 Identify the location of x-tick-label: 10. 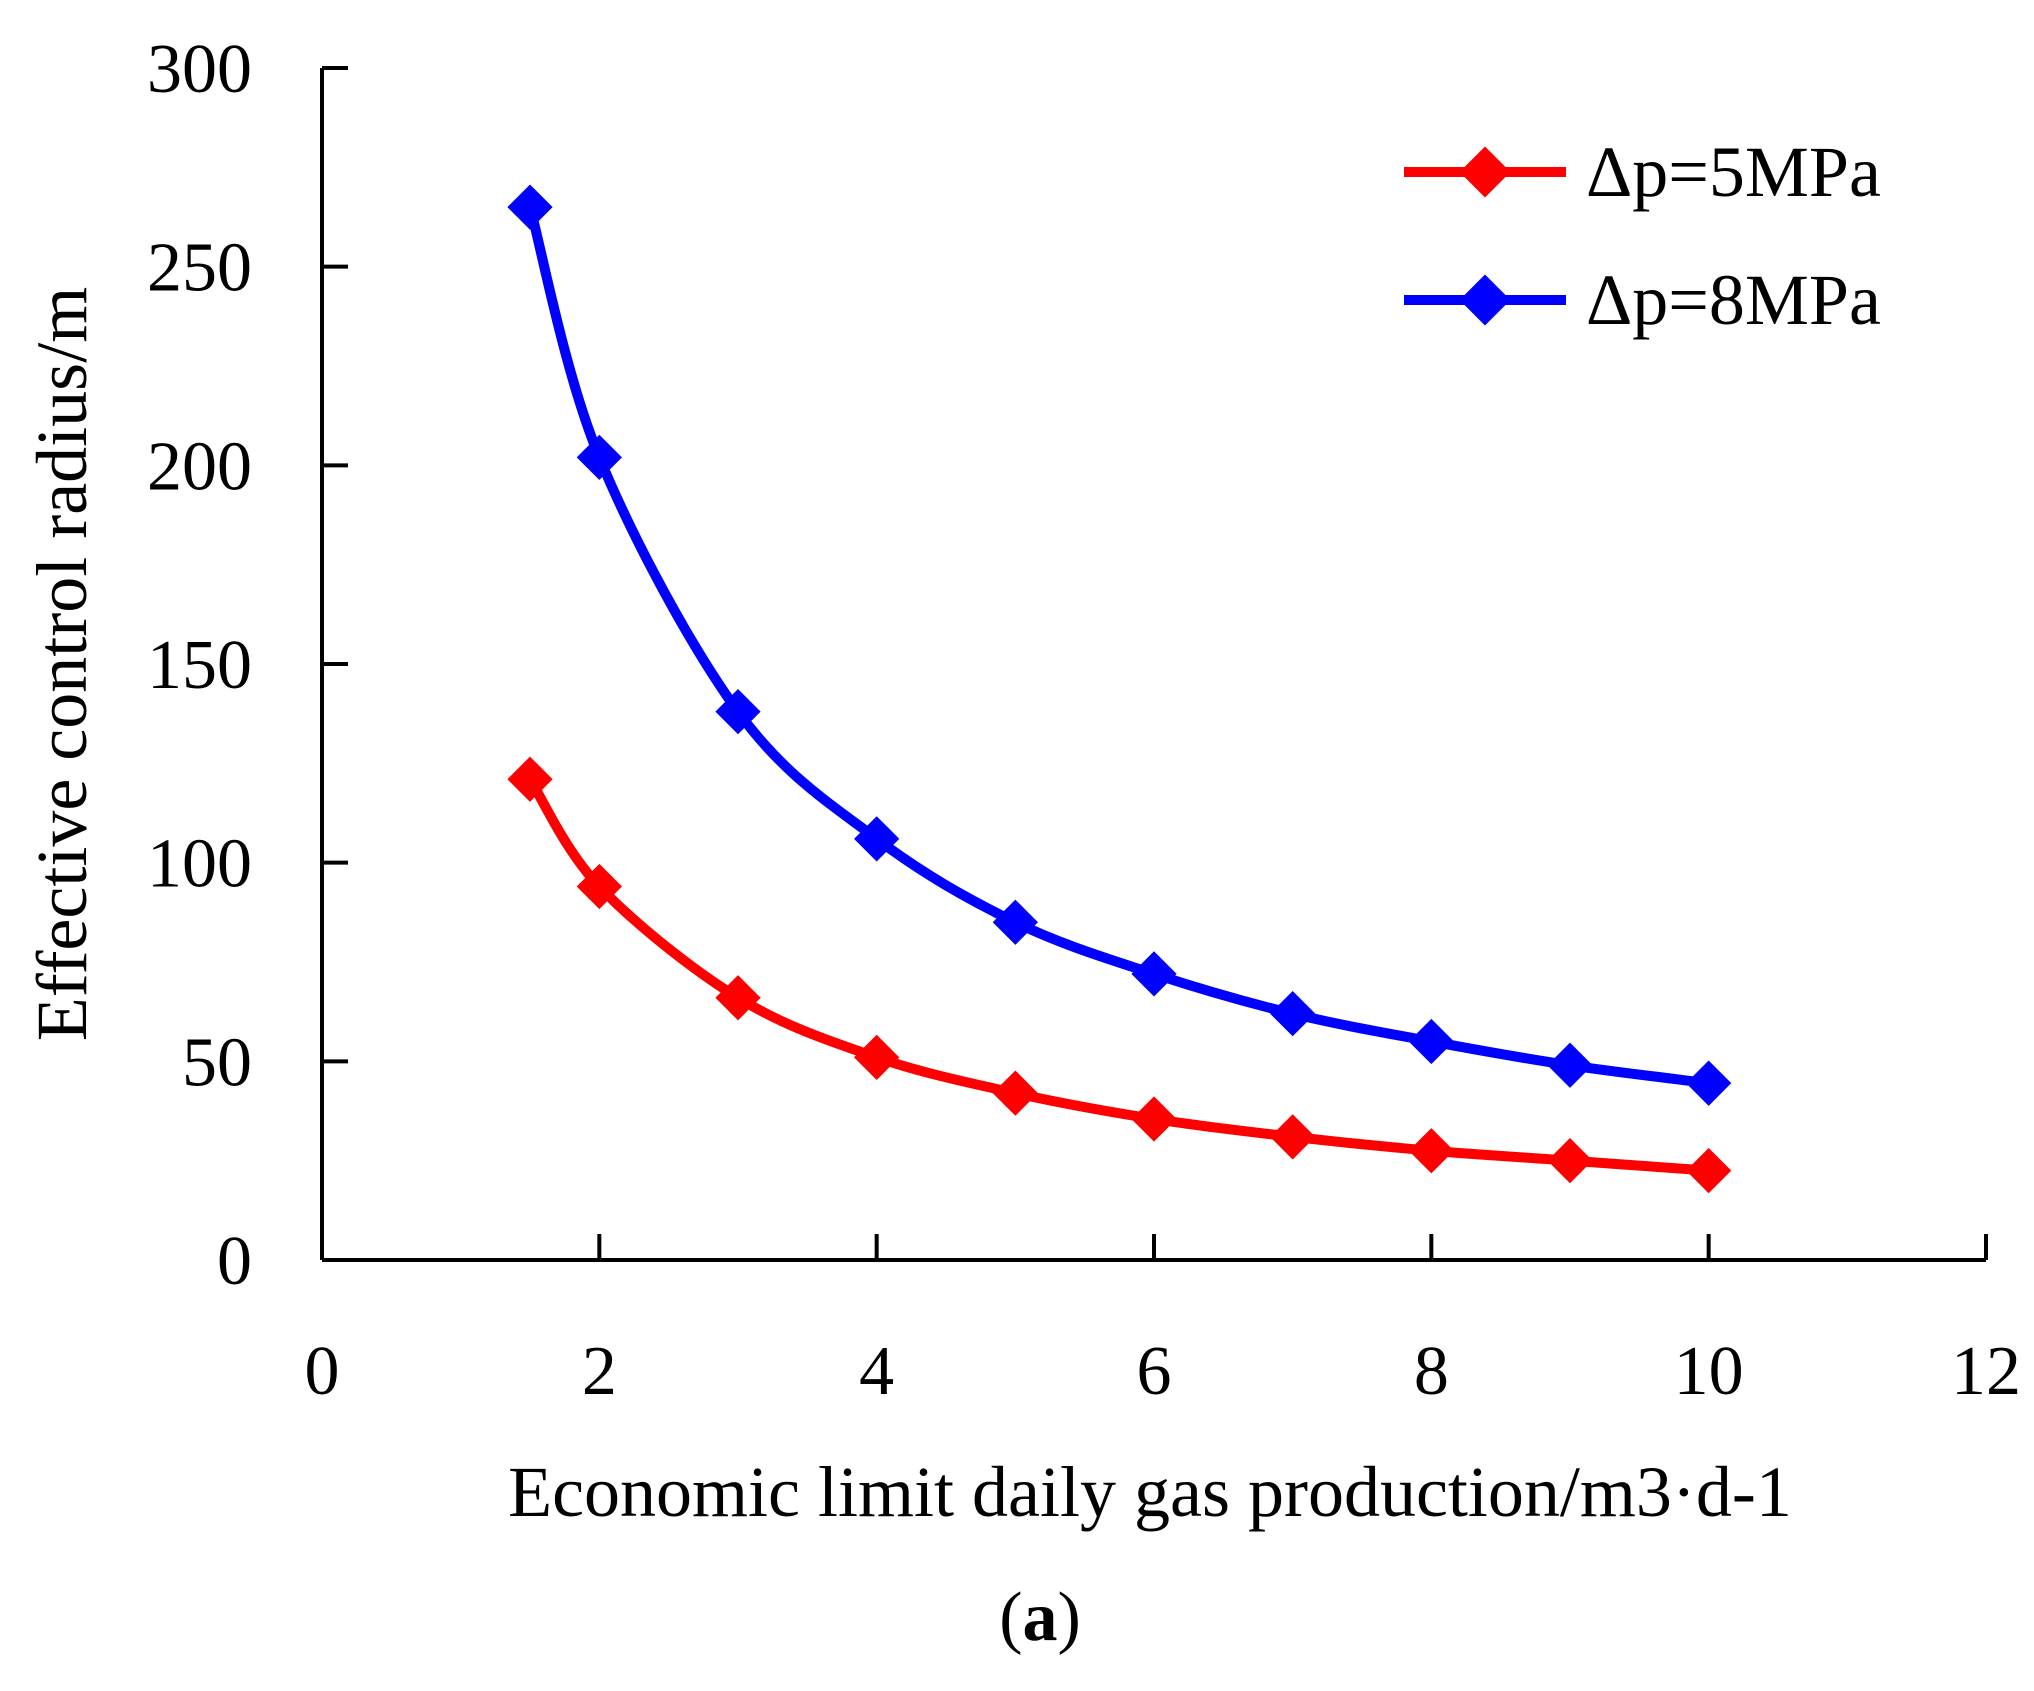
(1709, 1371).